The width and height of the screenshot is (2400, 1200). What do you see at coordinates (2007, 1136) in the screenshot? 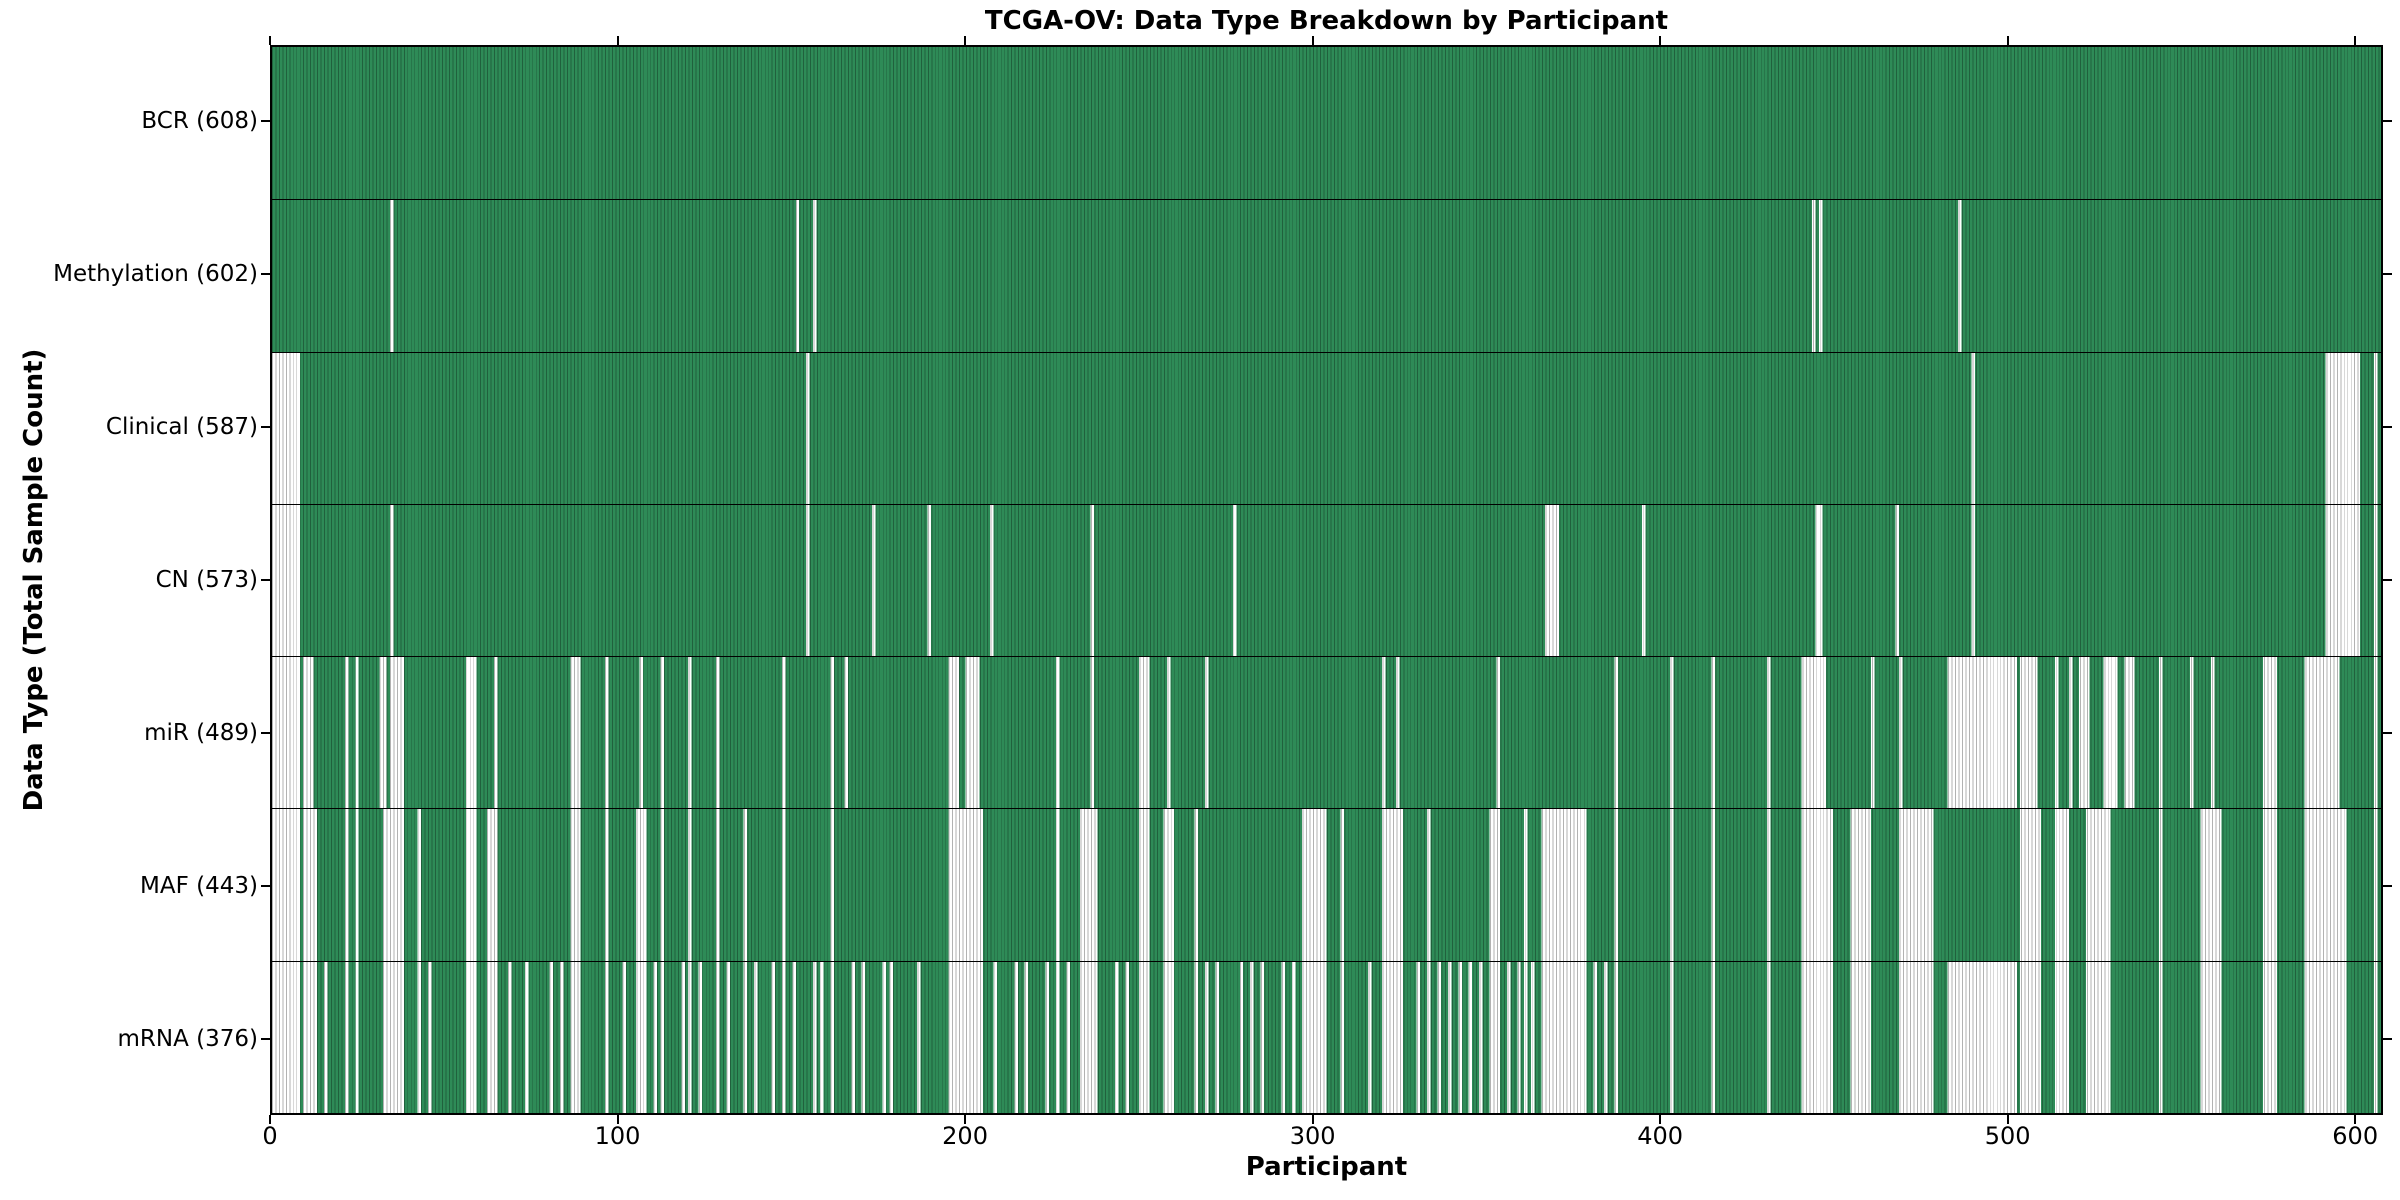
I see `x-tick-label: 500` at bounding box center [2007, 1136].